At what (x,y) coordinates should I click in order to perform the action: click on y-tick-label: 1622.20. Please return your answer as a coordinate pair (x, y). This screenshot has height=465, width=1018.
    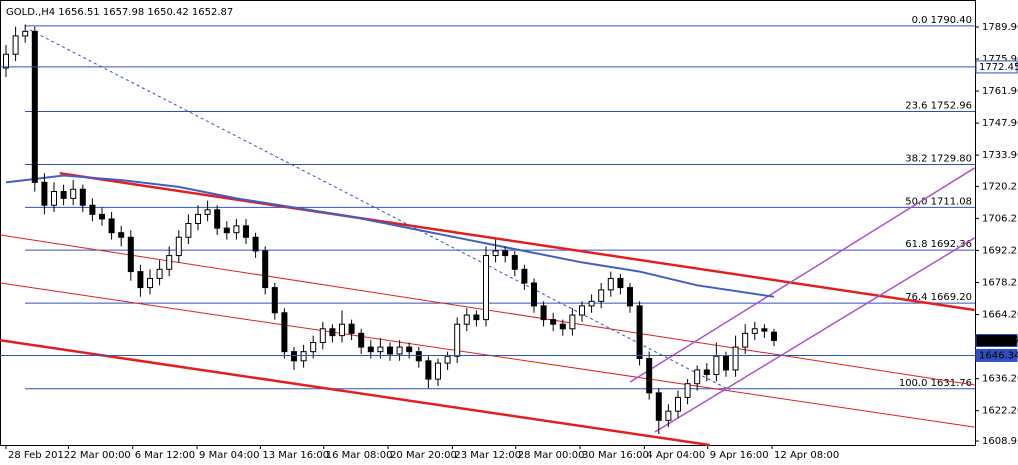
    Looking at the image, I should click on (1000, 411).